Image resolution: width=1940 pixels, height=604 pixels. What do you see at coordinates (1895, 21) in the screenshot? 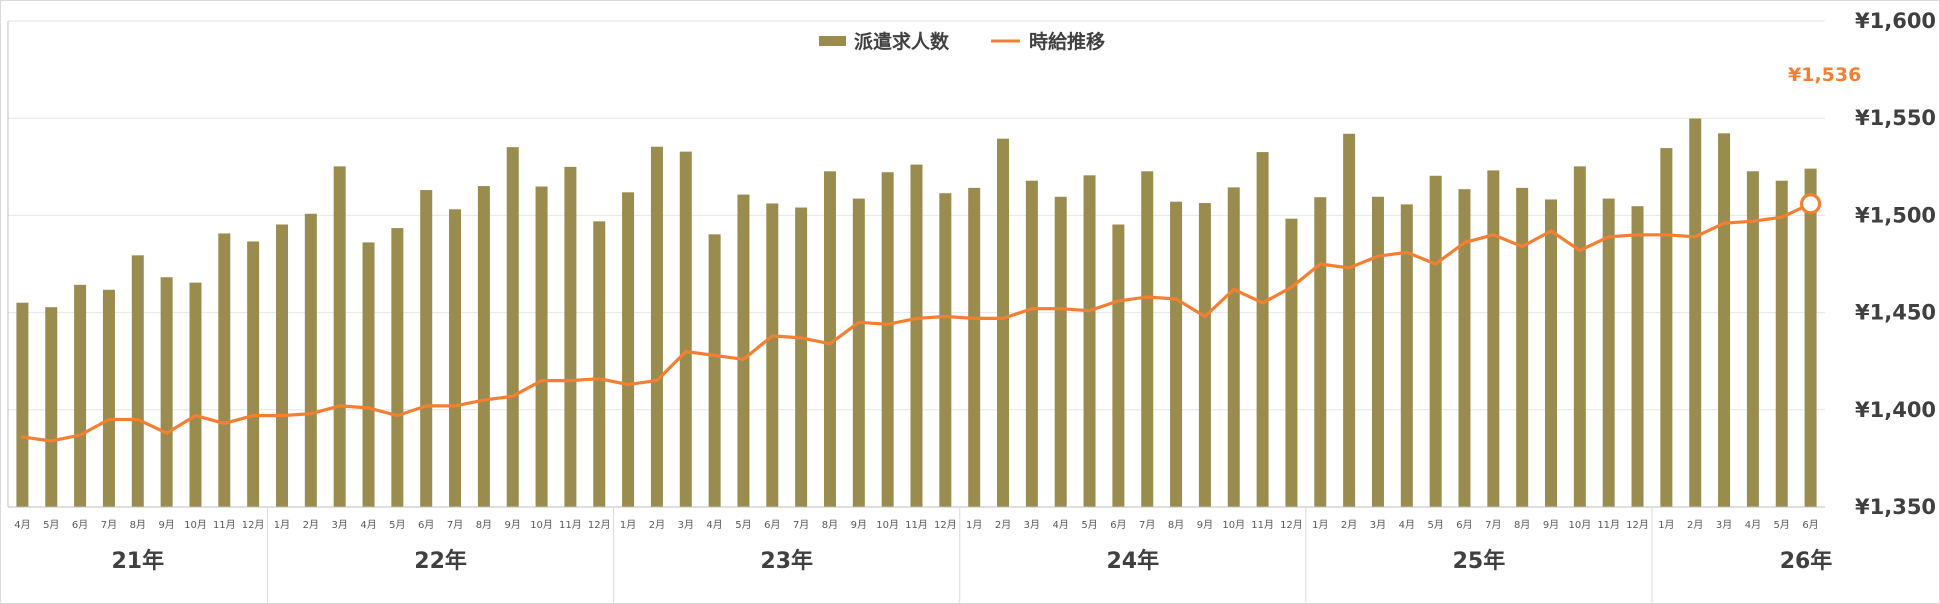
I see `y-tick-label: ¥1,600` at bounding box center [1895, 21].